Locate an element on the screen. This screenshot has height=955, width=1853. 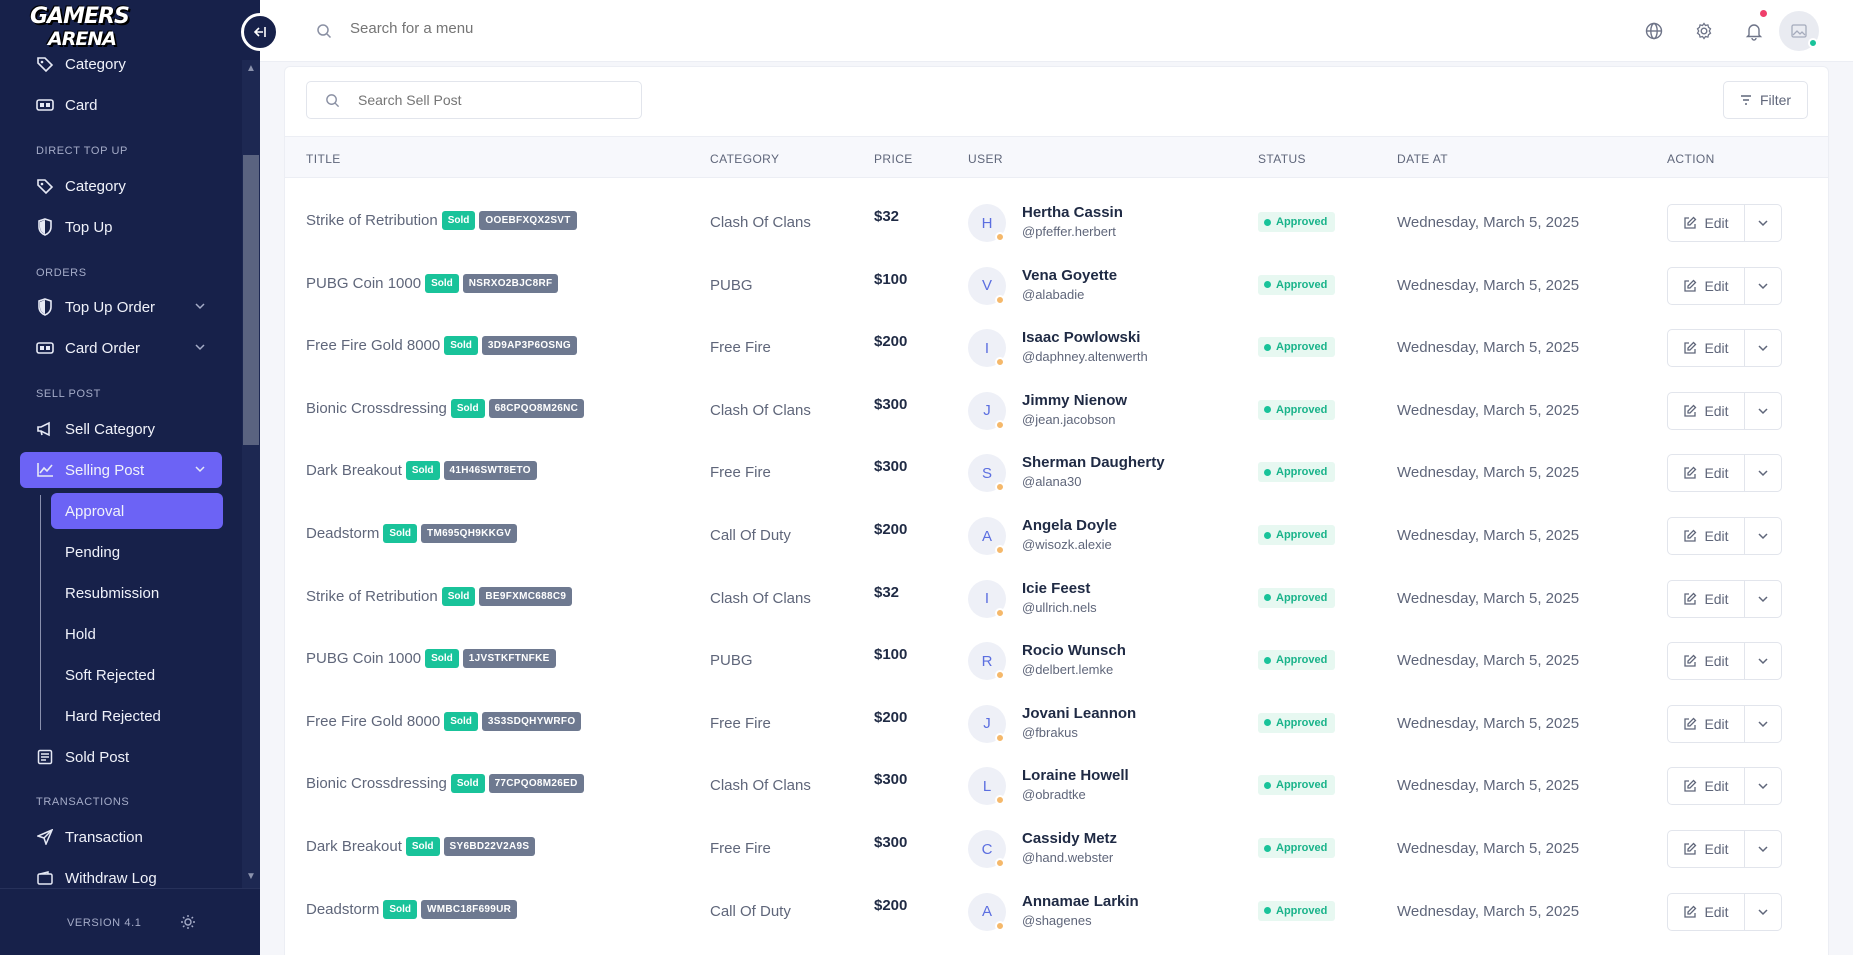
sub-item-hard-rejected: Hard Rejected is located at coordinates (113, 716).